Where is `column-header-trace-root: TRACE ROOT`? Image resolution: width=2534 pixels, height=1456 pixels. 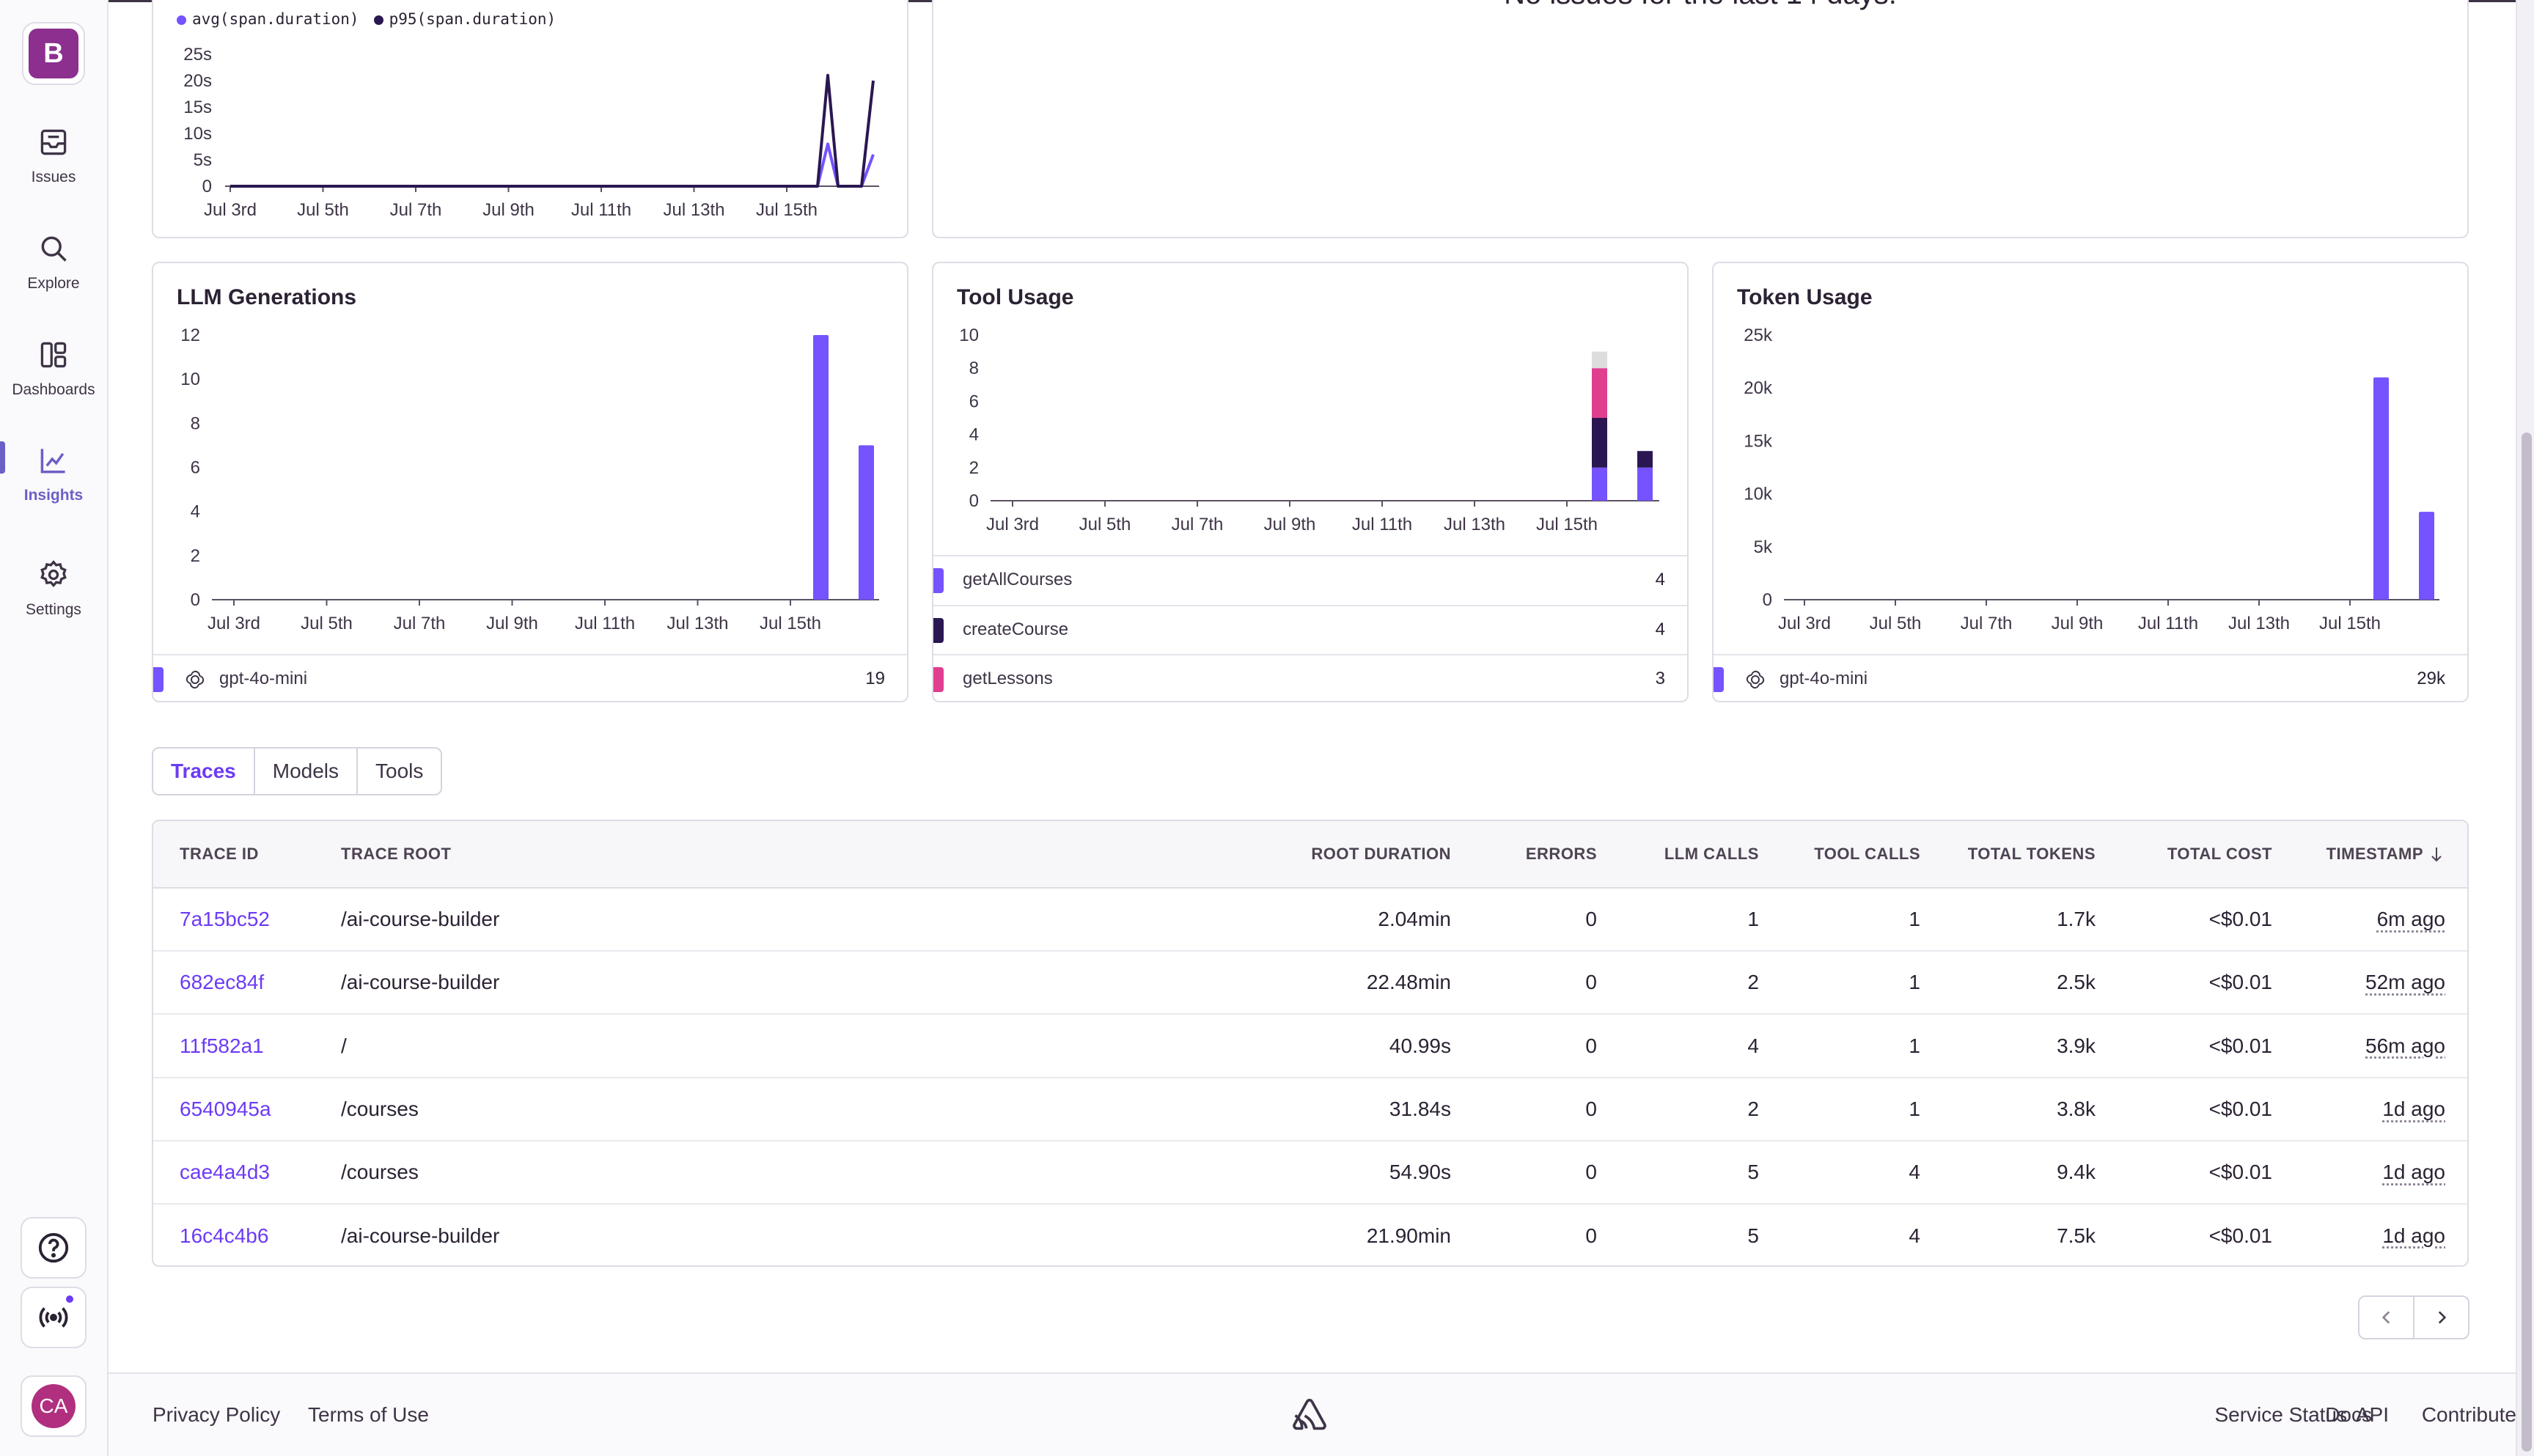
column-header-trace-root: TRACE ROOT is located at coordinates (396, 854).